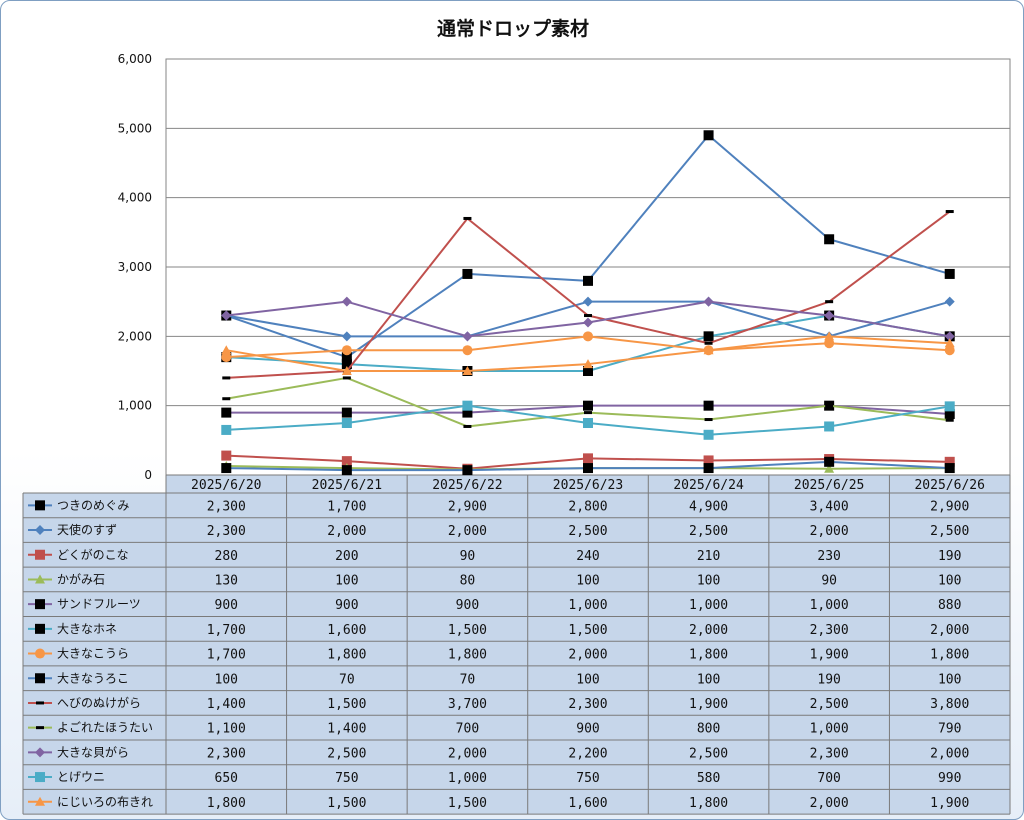  Describe the element at coordinates (467, 704) in the screenshot. I see `data-label: 3,700` at that location.